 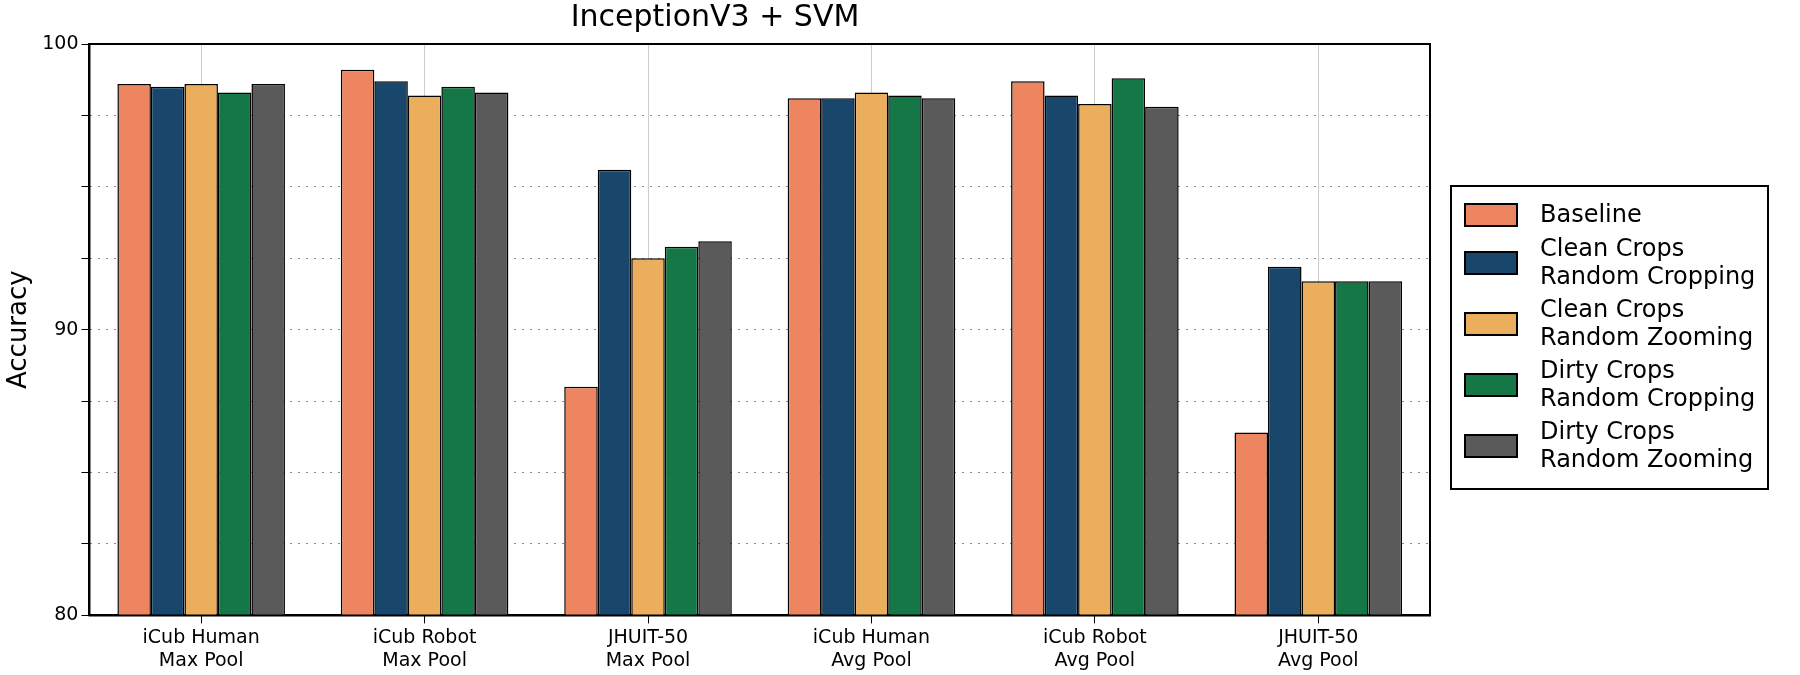 What do you see at coordinates (871, 647) in the screenshot?
I see `x-tick-label: iCub Human Avg Pool` at bounding box center [871, 647].